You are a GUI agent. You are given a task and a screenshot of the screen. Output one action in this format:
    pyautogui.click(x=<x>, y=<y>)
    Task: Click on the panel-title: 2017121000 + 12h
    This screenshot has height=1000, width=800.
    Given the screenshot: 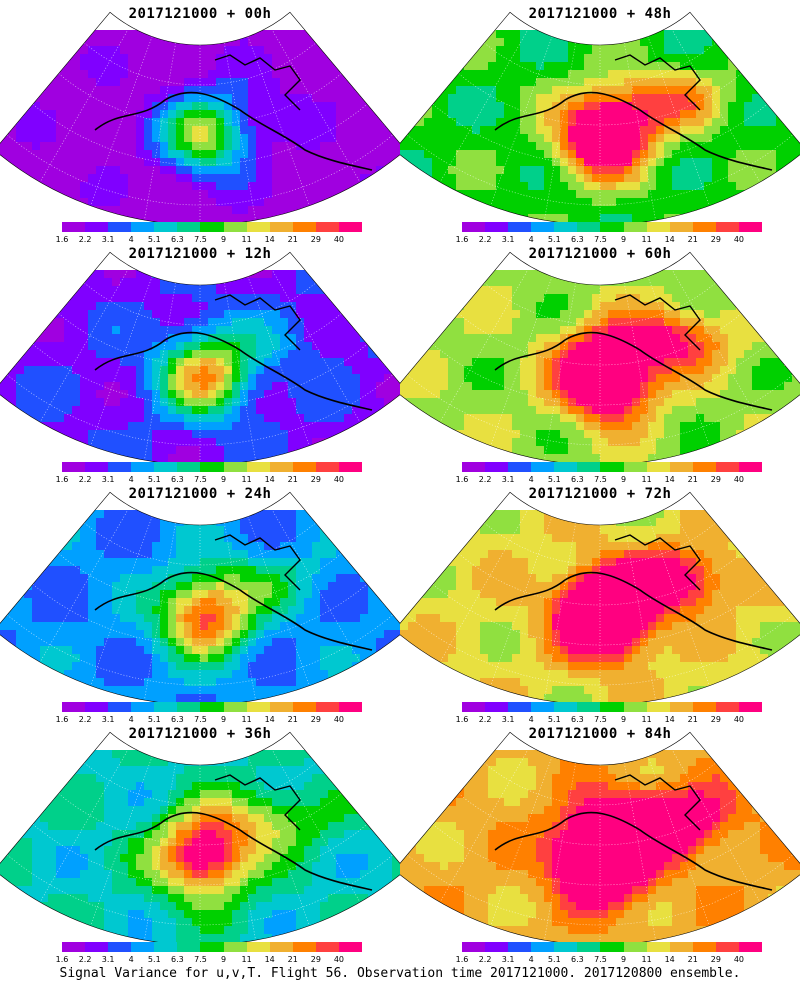 What is the action you would take?
    pyautogui.click(x=200, y=254)
    